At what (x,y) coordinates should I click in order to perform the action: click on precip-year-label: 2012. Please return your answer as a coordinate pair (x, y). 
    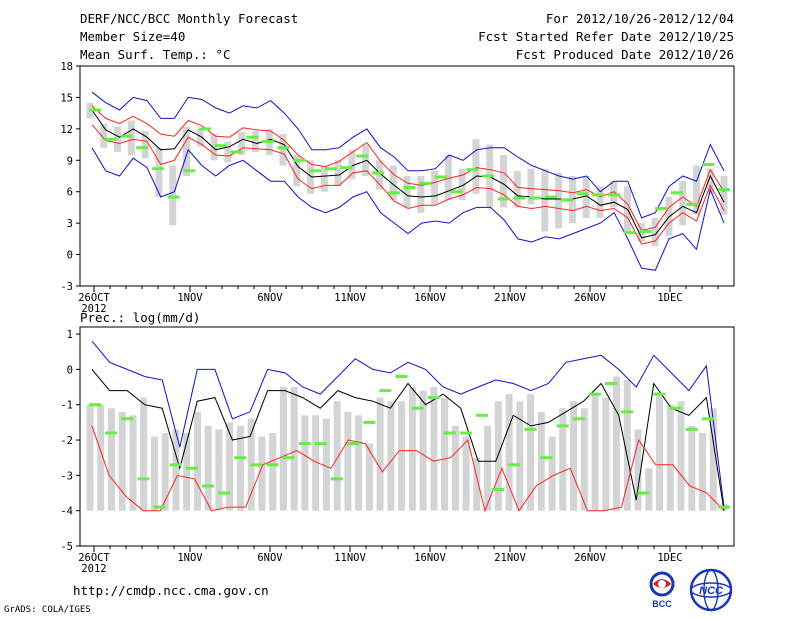
    Looking at the image, I should click on (93, 569).